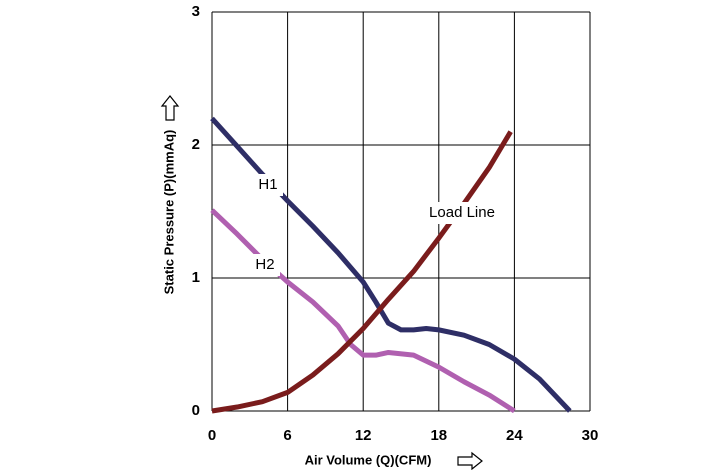 This screenshot has height=470, width=720. Describe the element at coordinates (363, 435) in the screenshot. I see `x-tick-label: 12` at that location.